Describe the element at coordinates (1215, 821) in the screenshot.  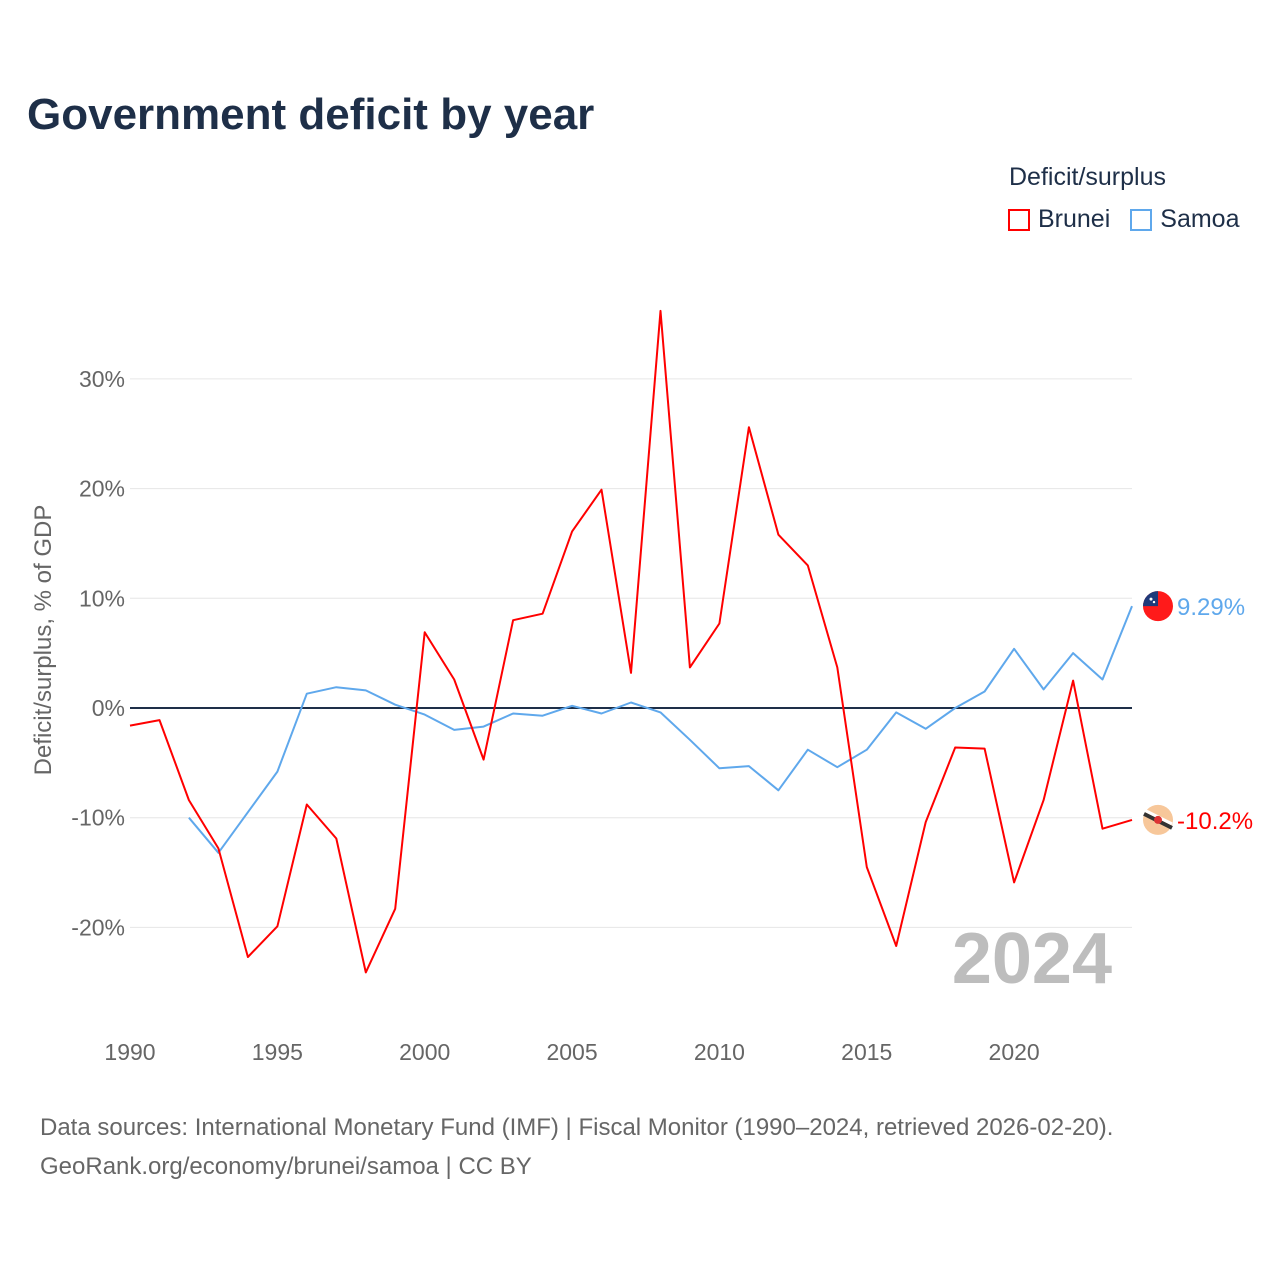
I see `end-label-brunei: -10.2%` at that location.